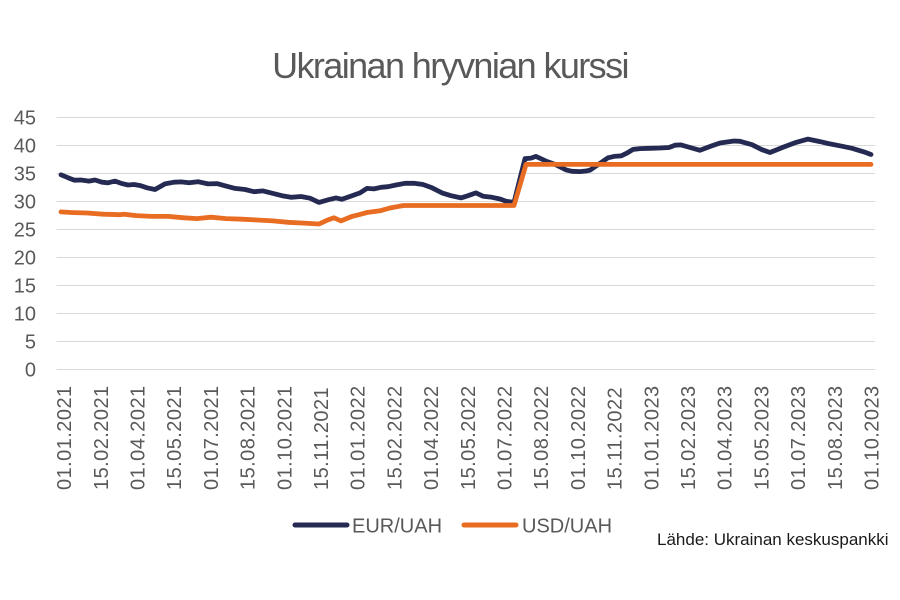  Describe the element at coordinates (397, 526) in the screenshot. I see `svg-text: EUR/UAH` at that location.